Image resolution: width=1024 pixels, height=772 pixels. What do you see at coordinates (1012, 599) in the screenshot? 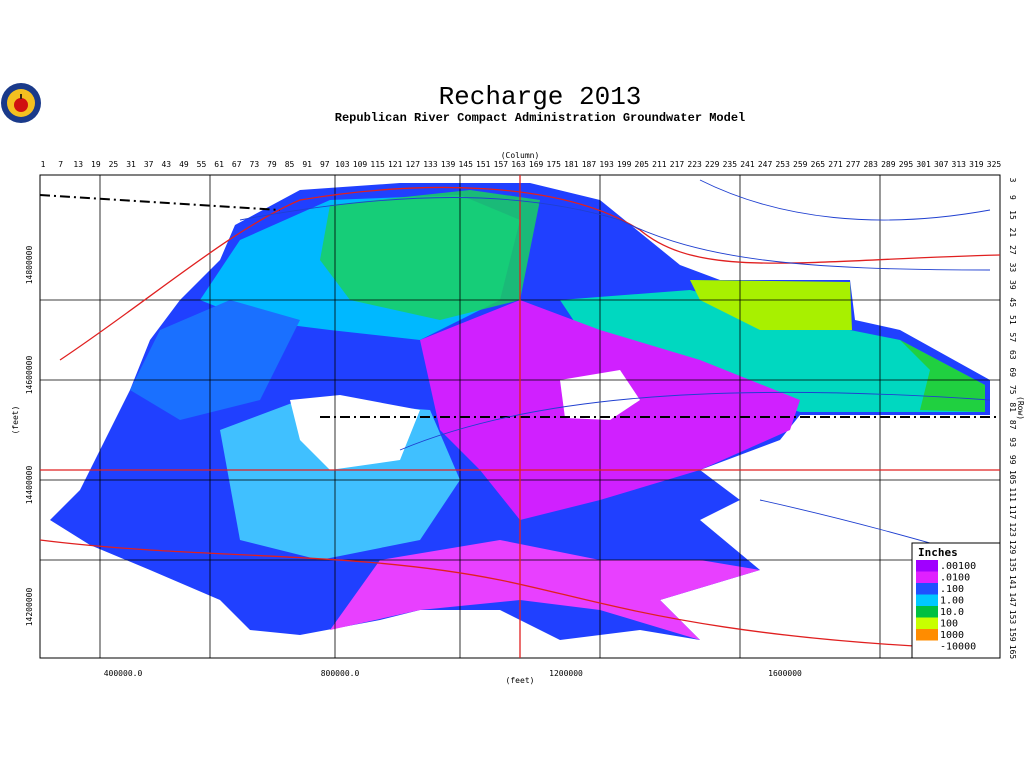
I see `row-tick: 147` at bounding box center [1012, 599].